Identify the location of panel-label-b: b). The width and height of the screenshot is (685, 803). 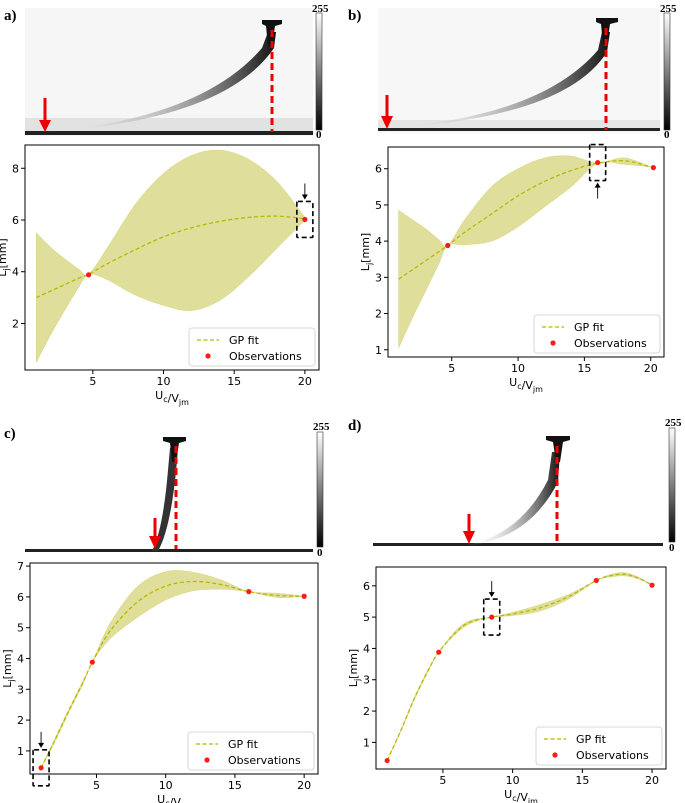
(354, 16).